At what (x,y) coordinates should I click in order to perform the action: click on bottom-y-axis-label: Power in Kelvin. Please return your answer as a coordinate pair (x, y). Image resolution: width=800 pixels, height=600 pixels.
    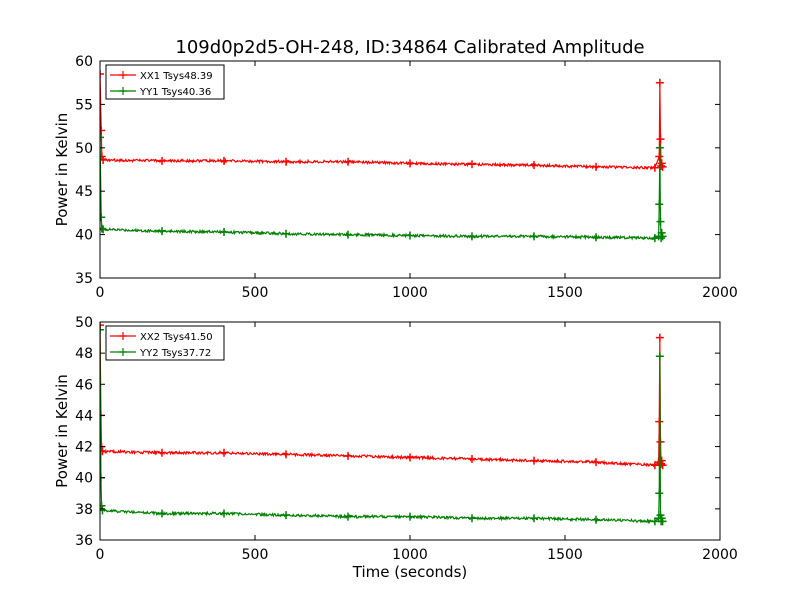
    Looking at the image, I should click on (62, 431).